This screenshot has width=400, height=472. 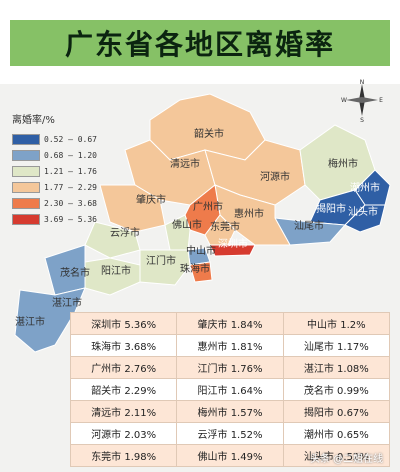 What do you see at coordinates (112, 240) in the screenshot?
I see `region-yunfu` at bounding box center [112, 240].